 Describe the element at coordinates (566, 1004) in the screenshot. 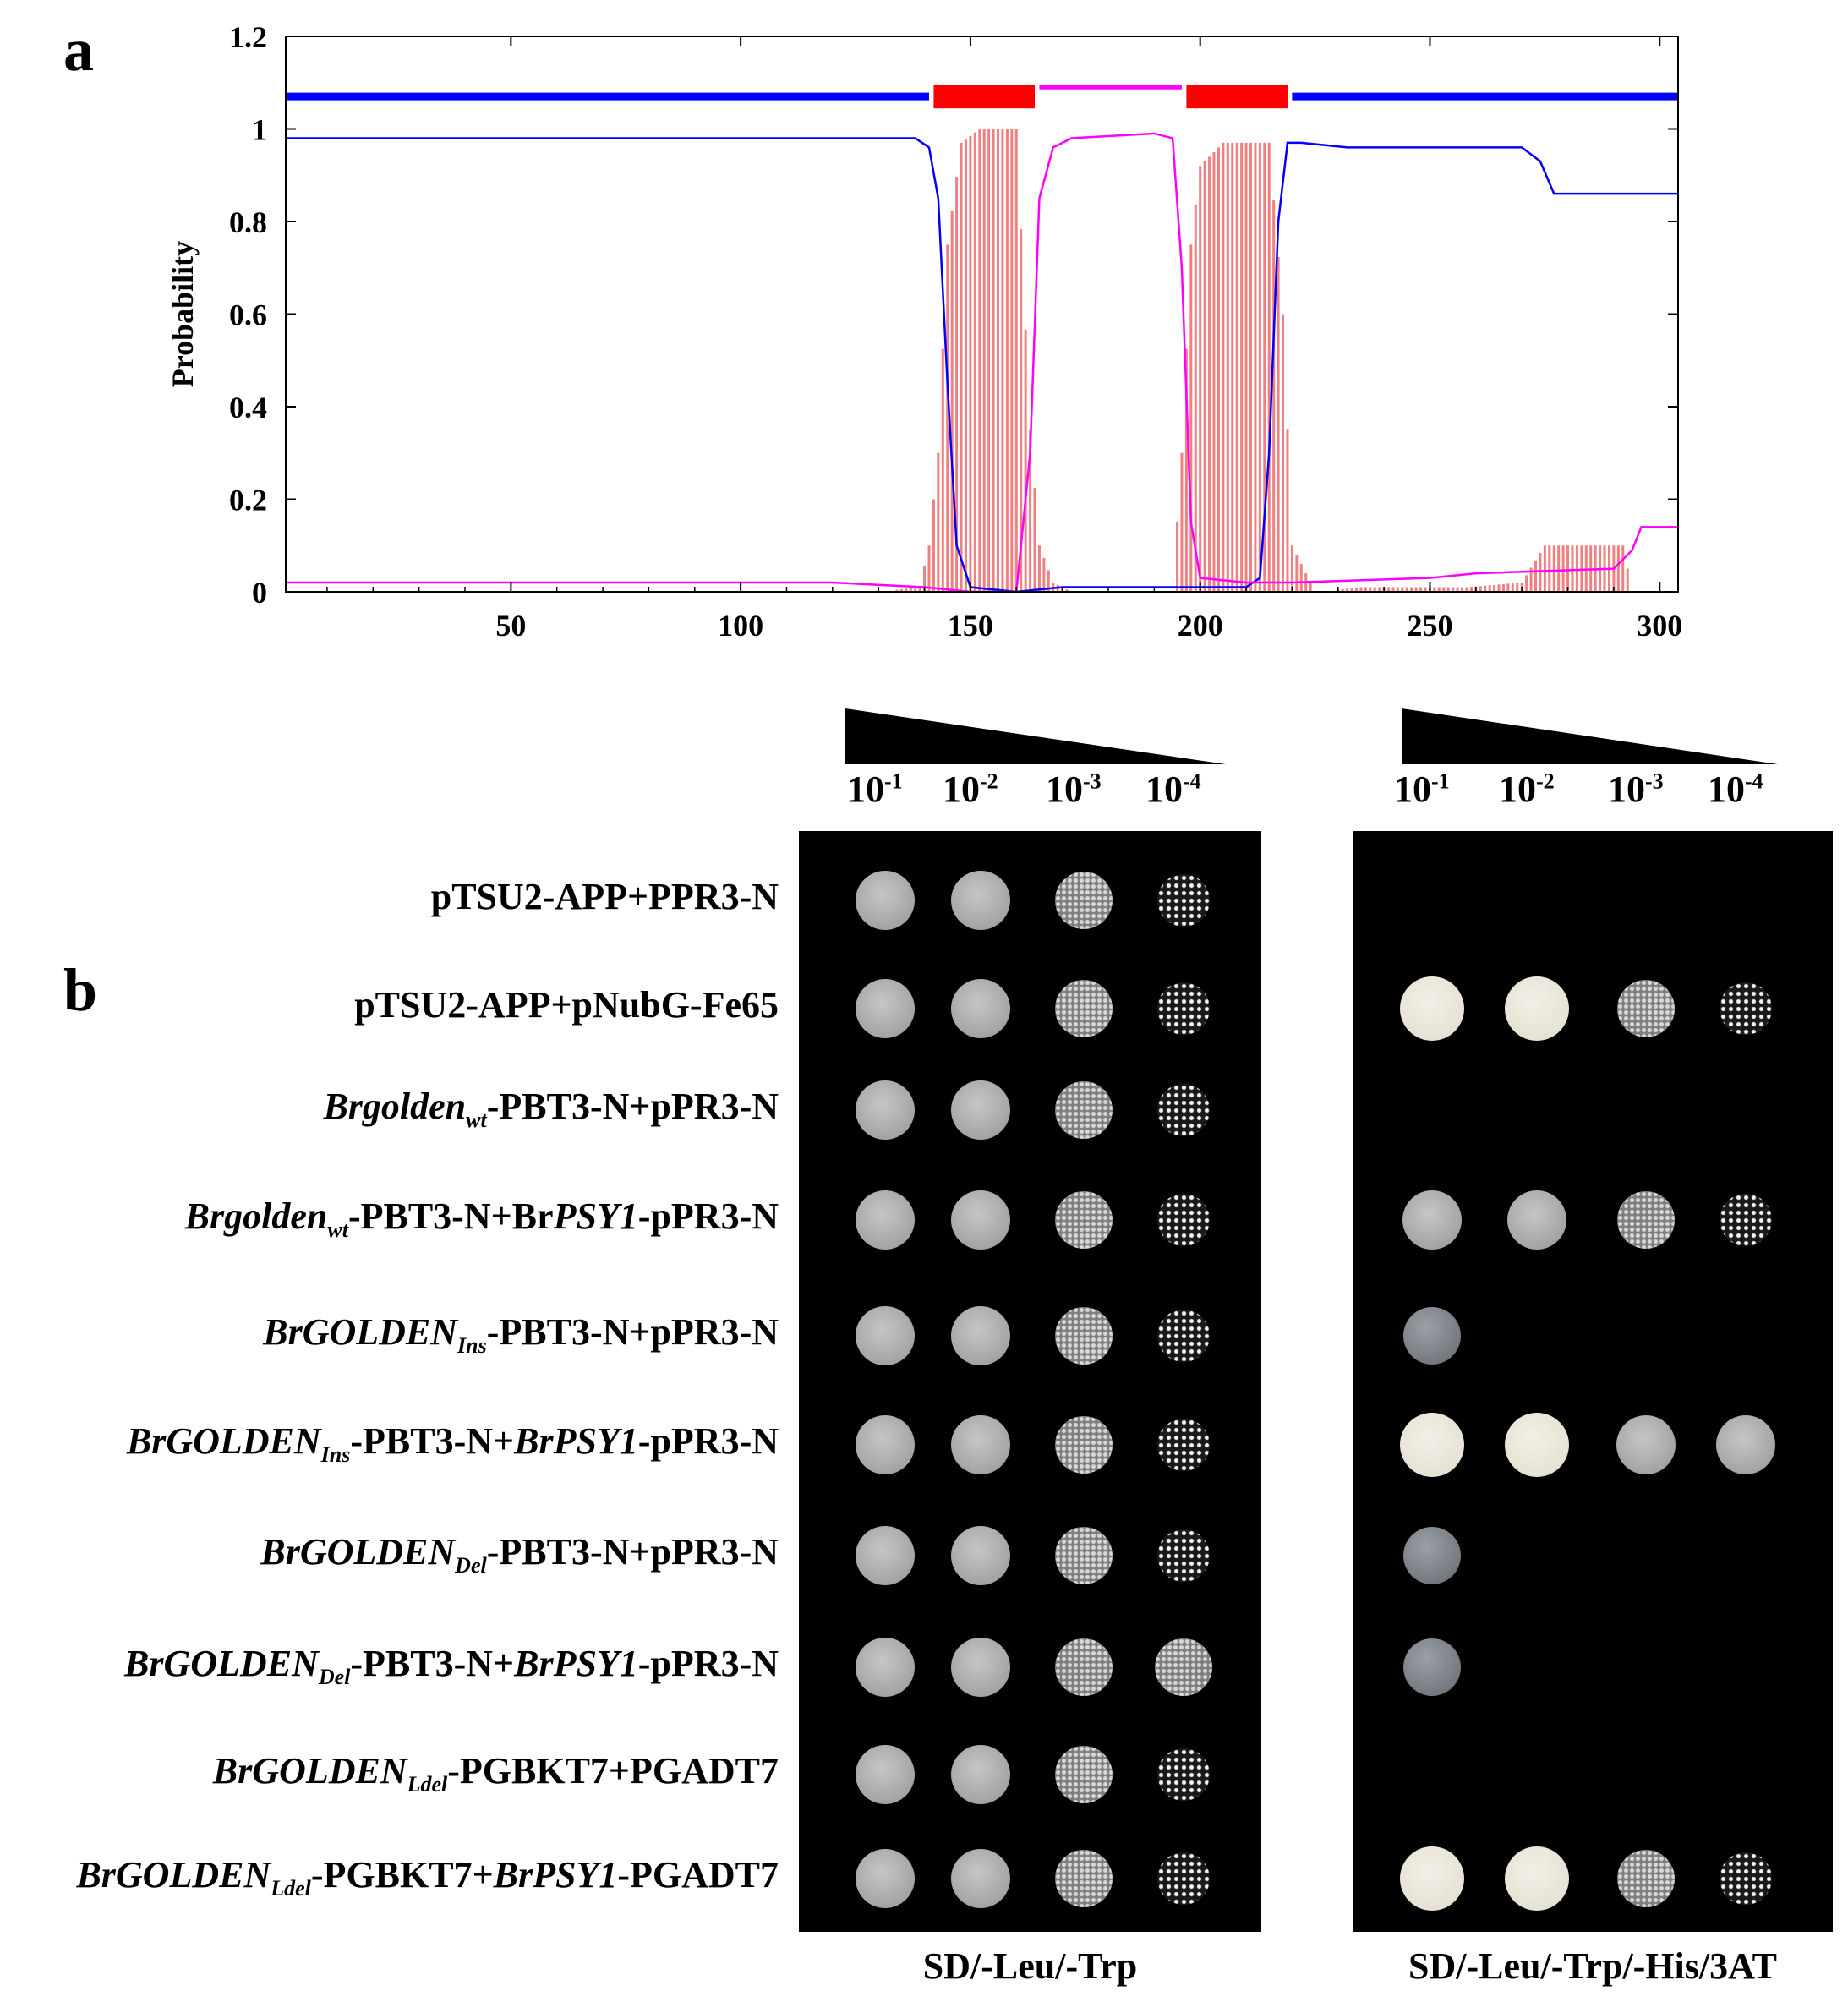

I see `strain-label: pTSU2-APP+pNubG-Fe65` at that location.